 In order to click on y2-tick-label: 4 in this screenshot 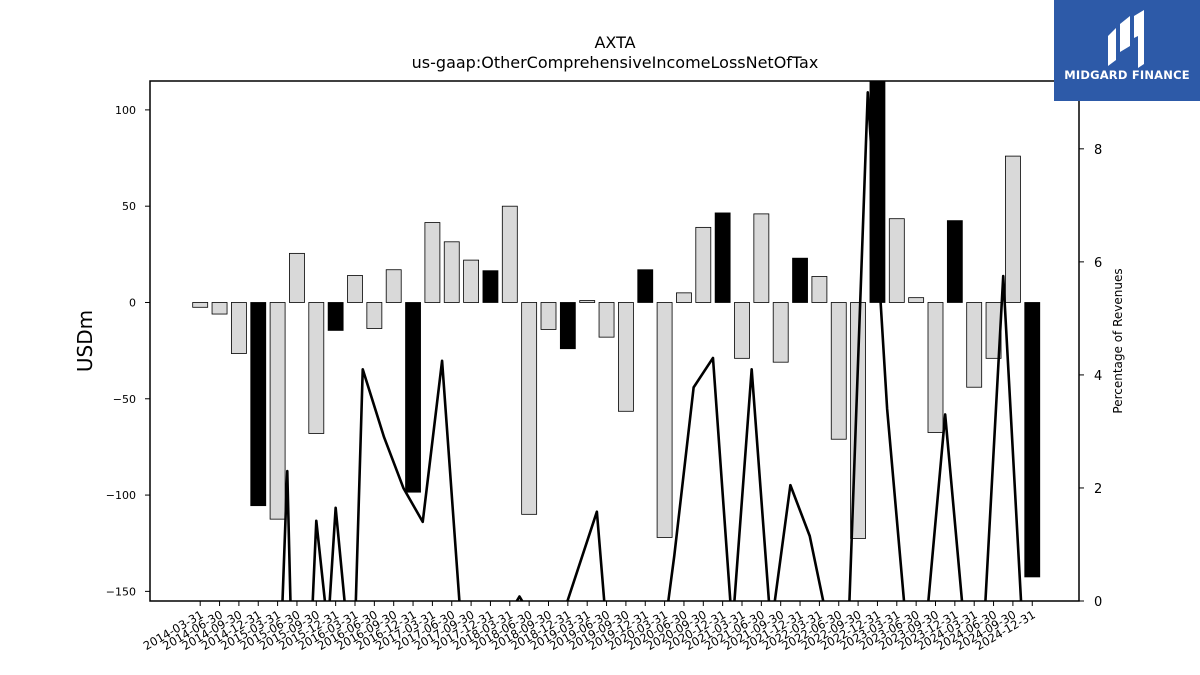, I will do `click(1098, 376)`.